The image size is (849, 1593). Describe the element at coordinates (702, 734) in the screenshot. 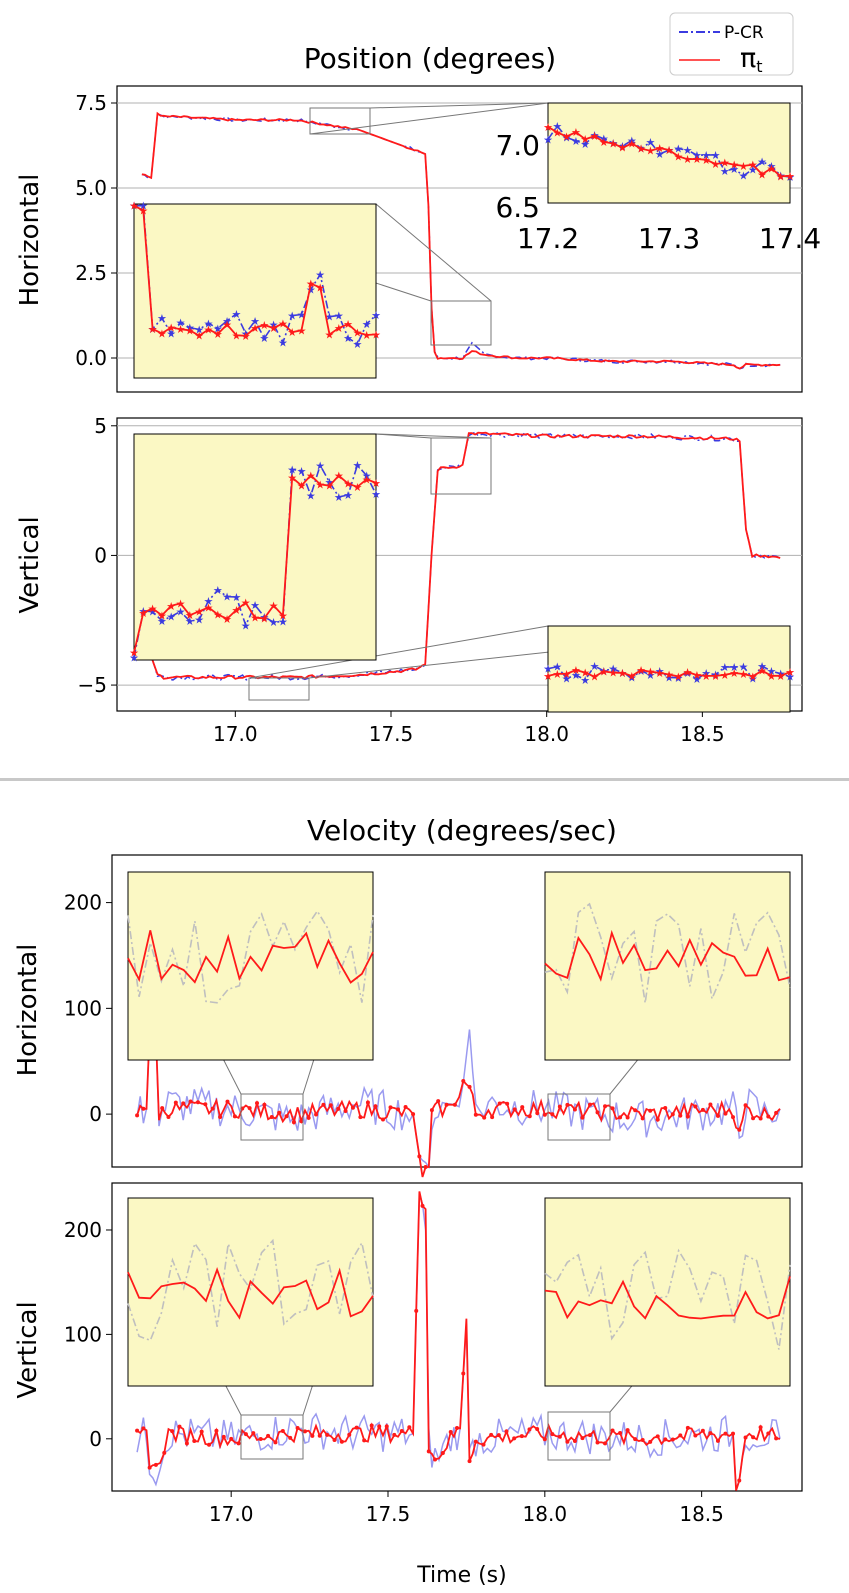

I see `x-tick-label: 18.5` at that location.